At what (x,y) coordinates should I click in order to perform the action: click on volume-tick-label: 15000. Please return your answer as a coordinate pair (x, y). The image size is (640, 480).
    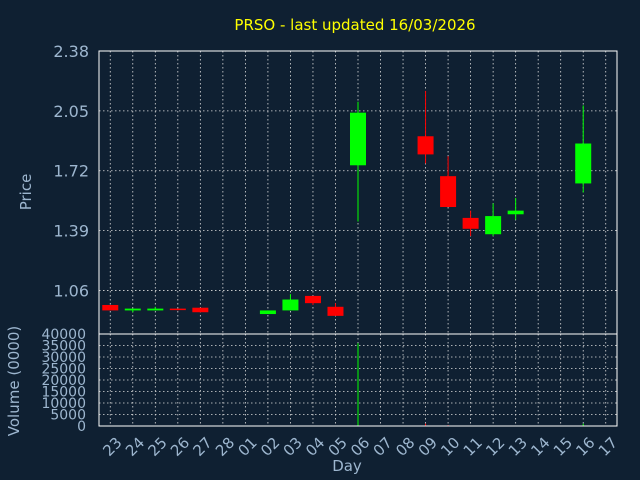
    Looking at the image, I should click on (63, 393).